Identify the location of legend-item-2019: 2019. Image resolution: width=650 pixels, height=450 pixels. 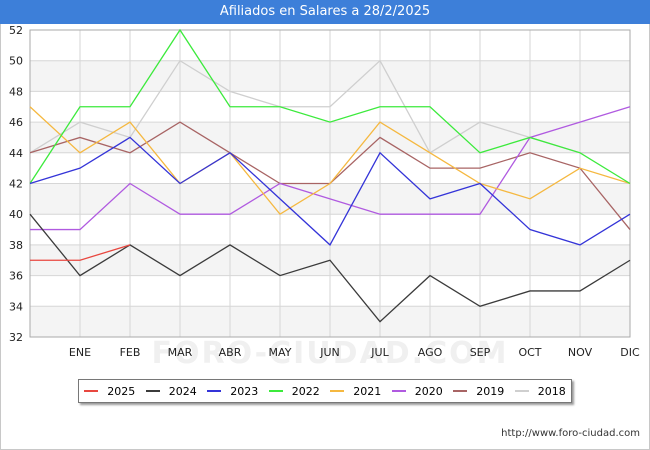
(478, 391).